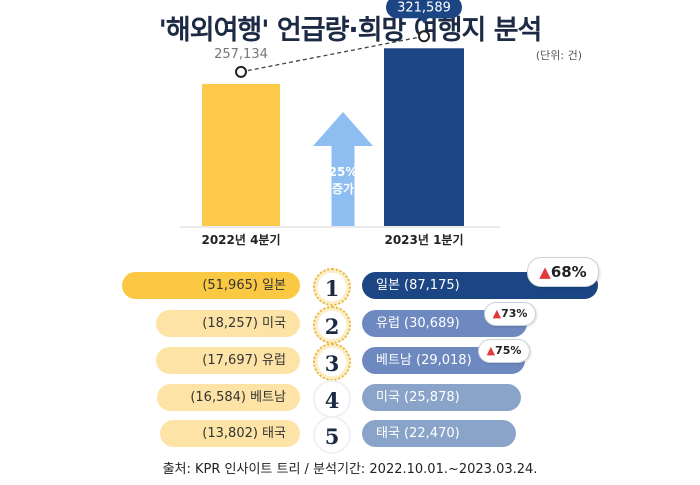 The width and height of the screenshot is (700, 485). Describe the element at coordinates (350, 30) in the screenshot. I see `page-title: '해외여행' 언급량·희망 여행지 분석` at that location.